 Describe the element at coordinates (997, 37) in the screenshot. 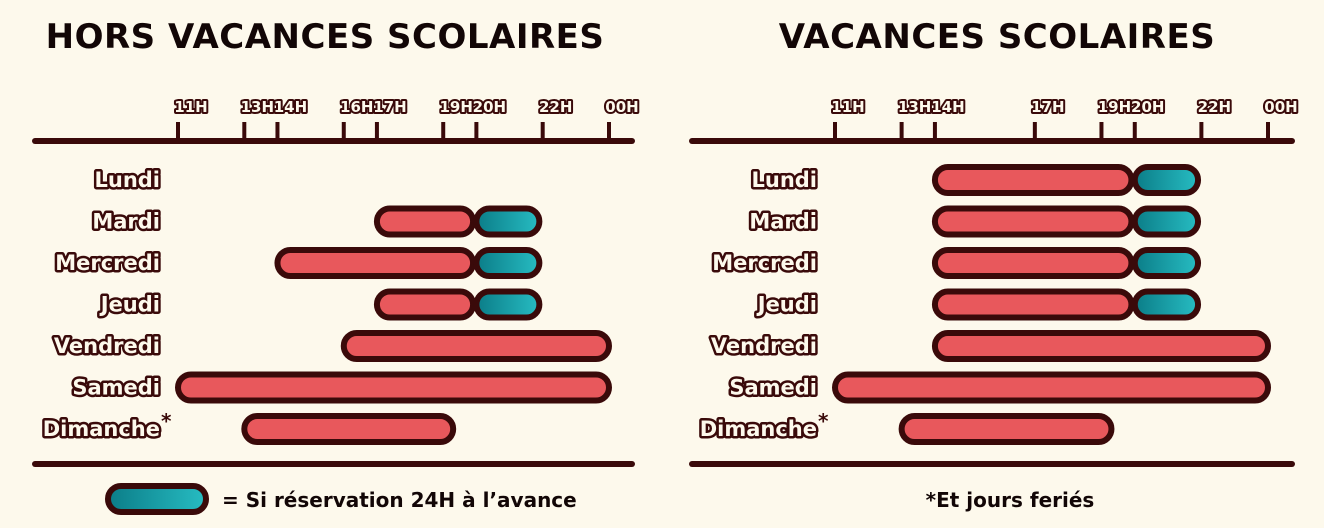

I see `chart-title: VACANCES SCOLAIRES` at that location.